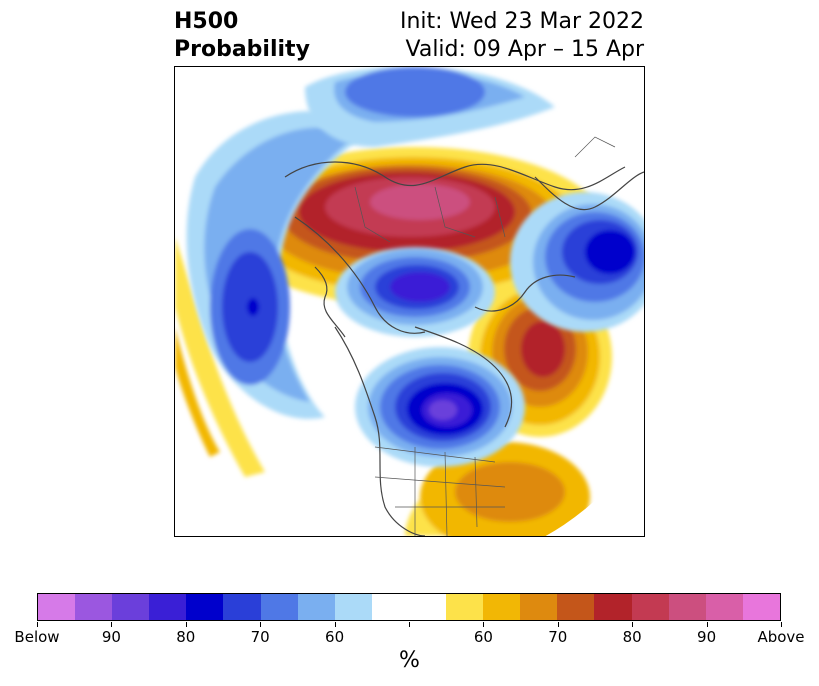  Describe the element at coordinates (577, 262) in the screenshot. I see `below-anomaly-arctic-siberia` at that location.